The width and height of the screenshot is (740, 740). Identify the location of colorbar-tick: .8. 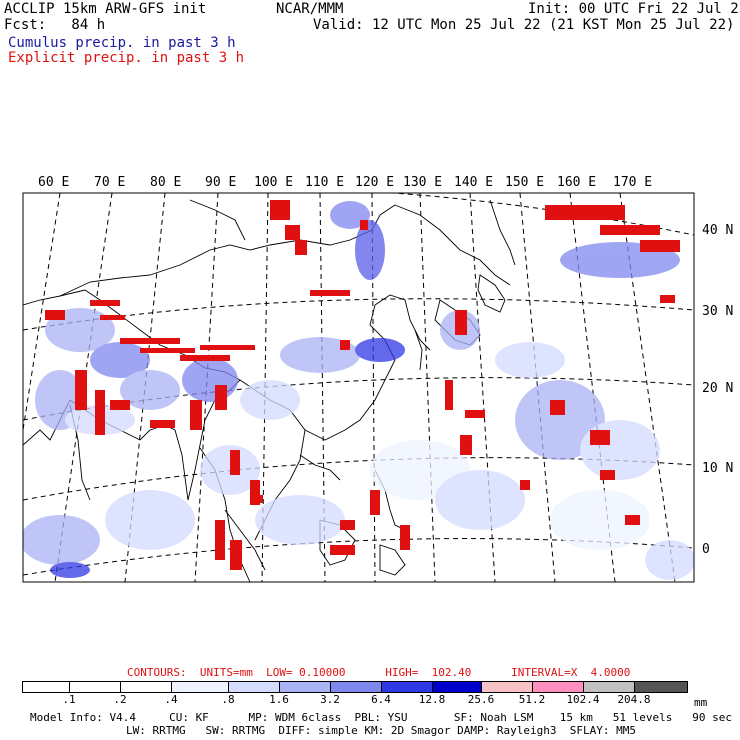
(228, 699).